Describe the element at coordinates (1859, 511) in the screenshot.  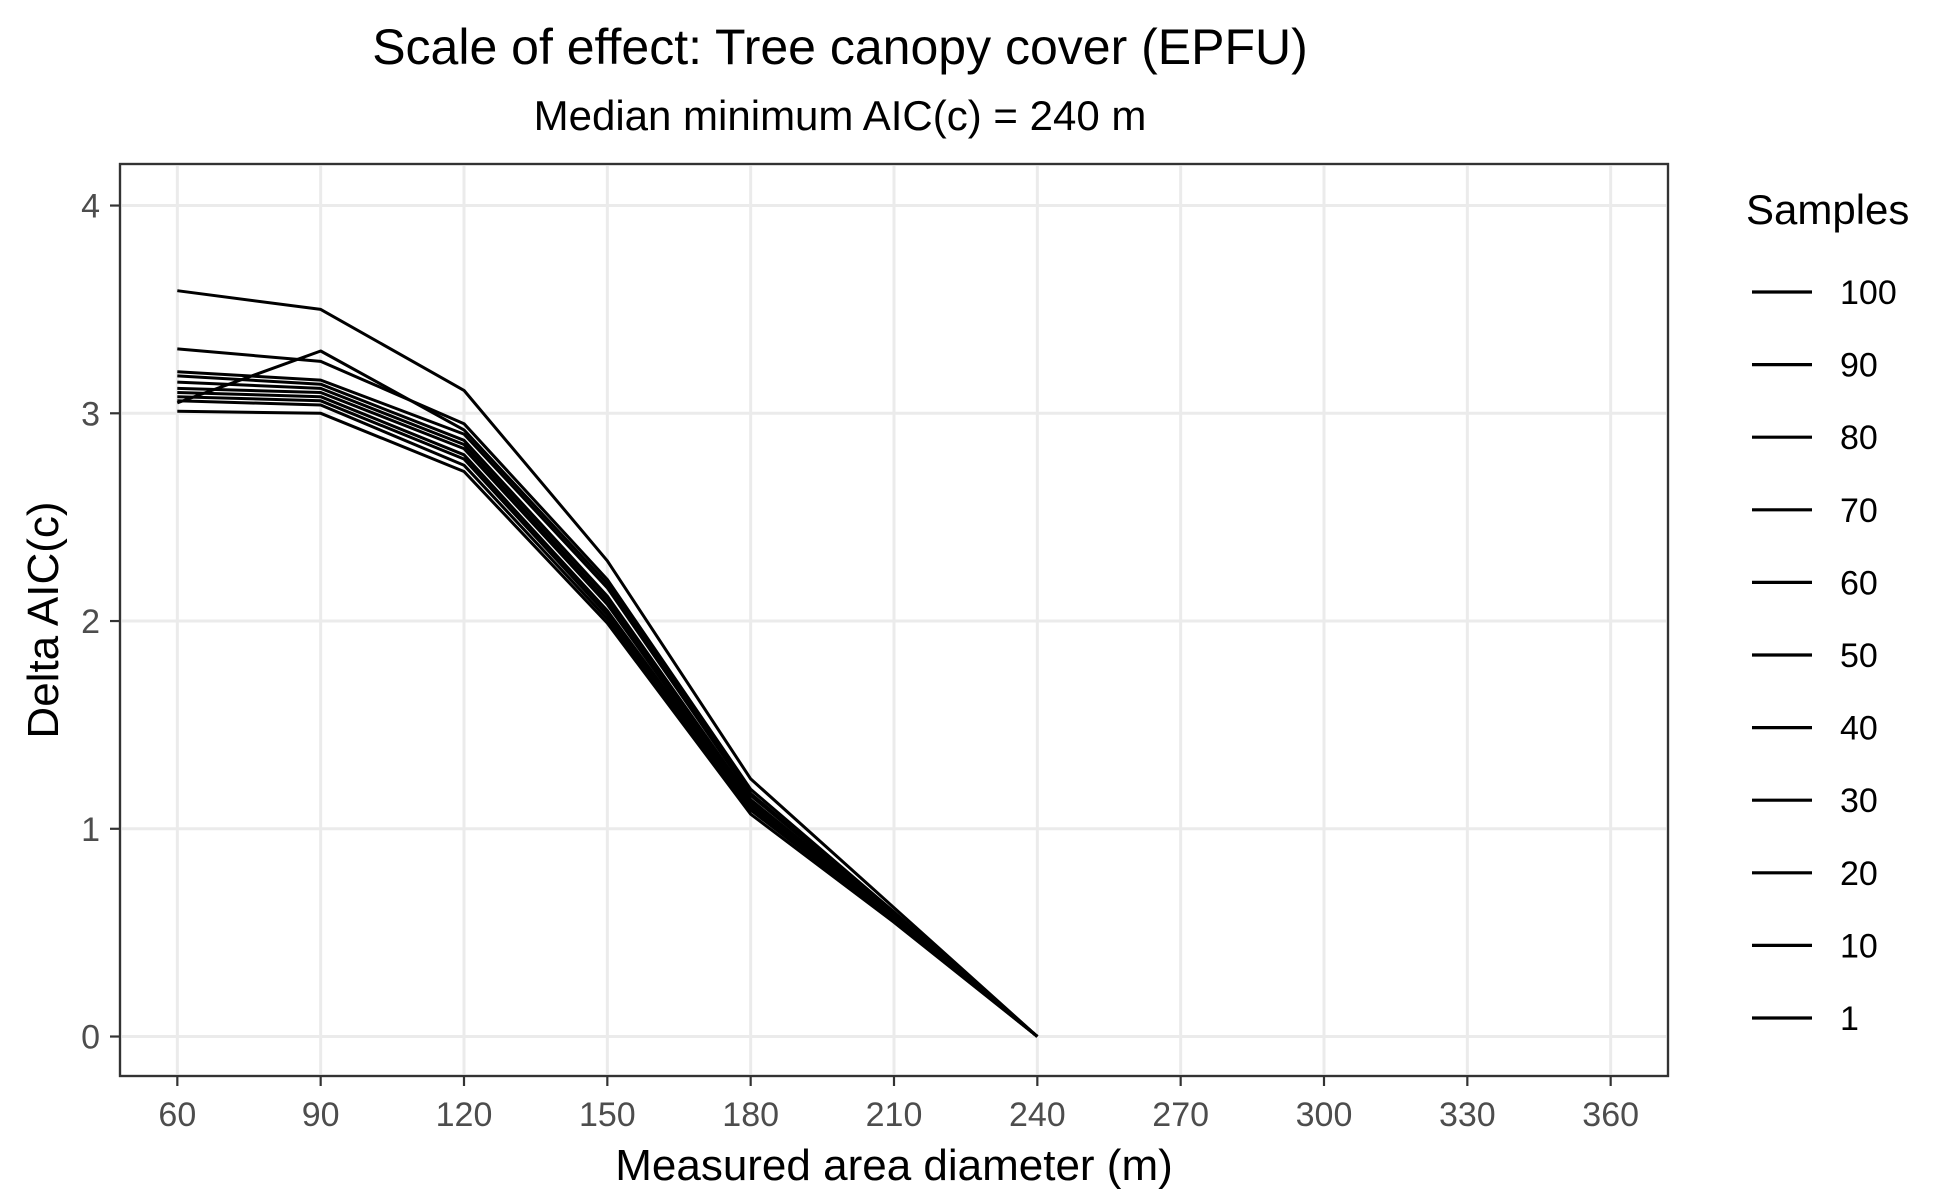
I see `legend-label: 70` at that location.